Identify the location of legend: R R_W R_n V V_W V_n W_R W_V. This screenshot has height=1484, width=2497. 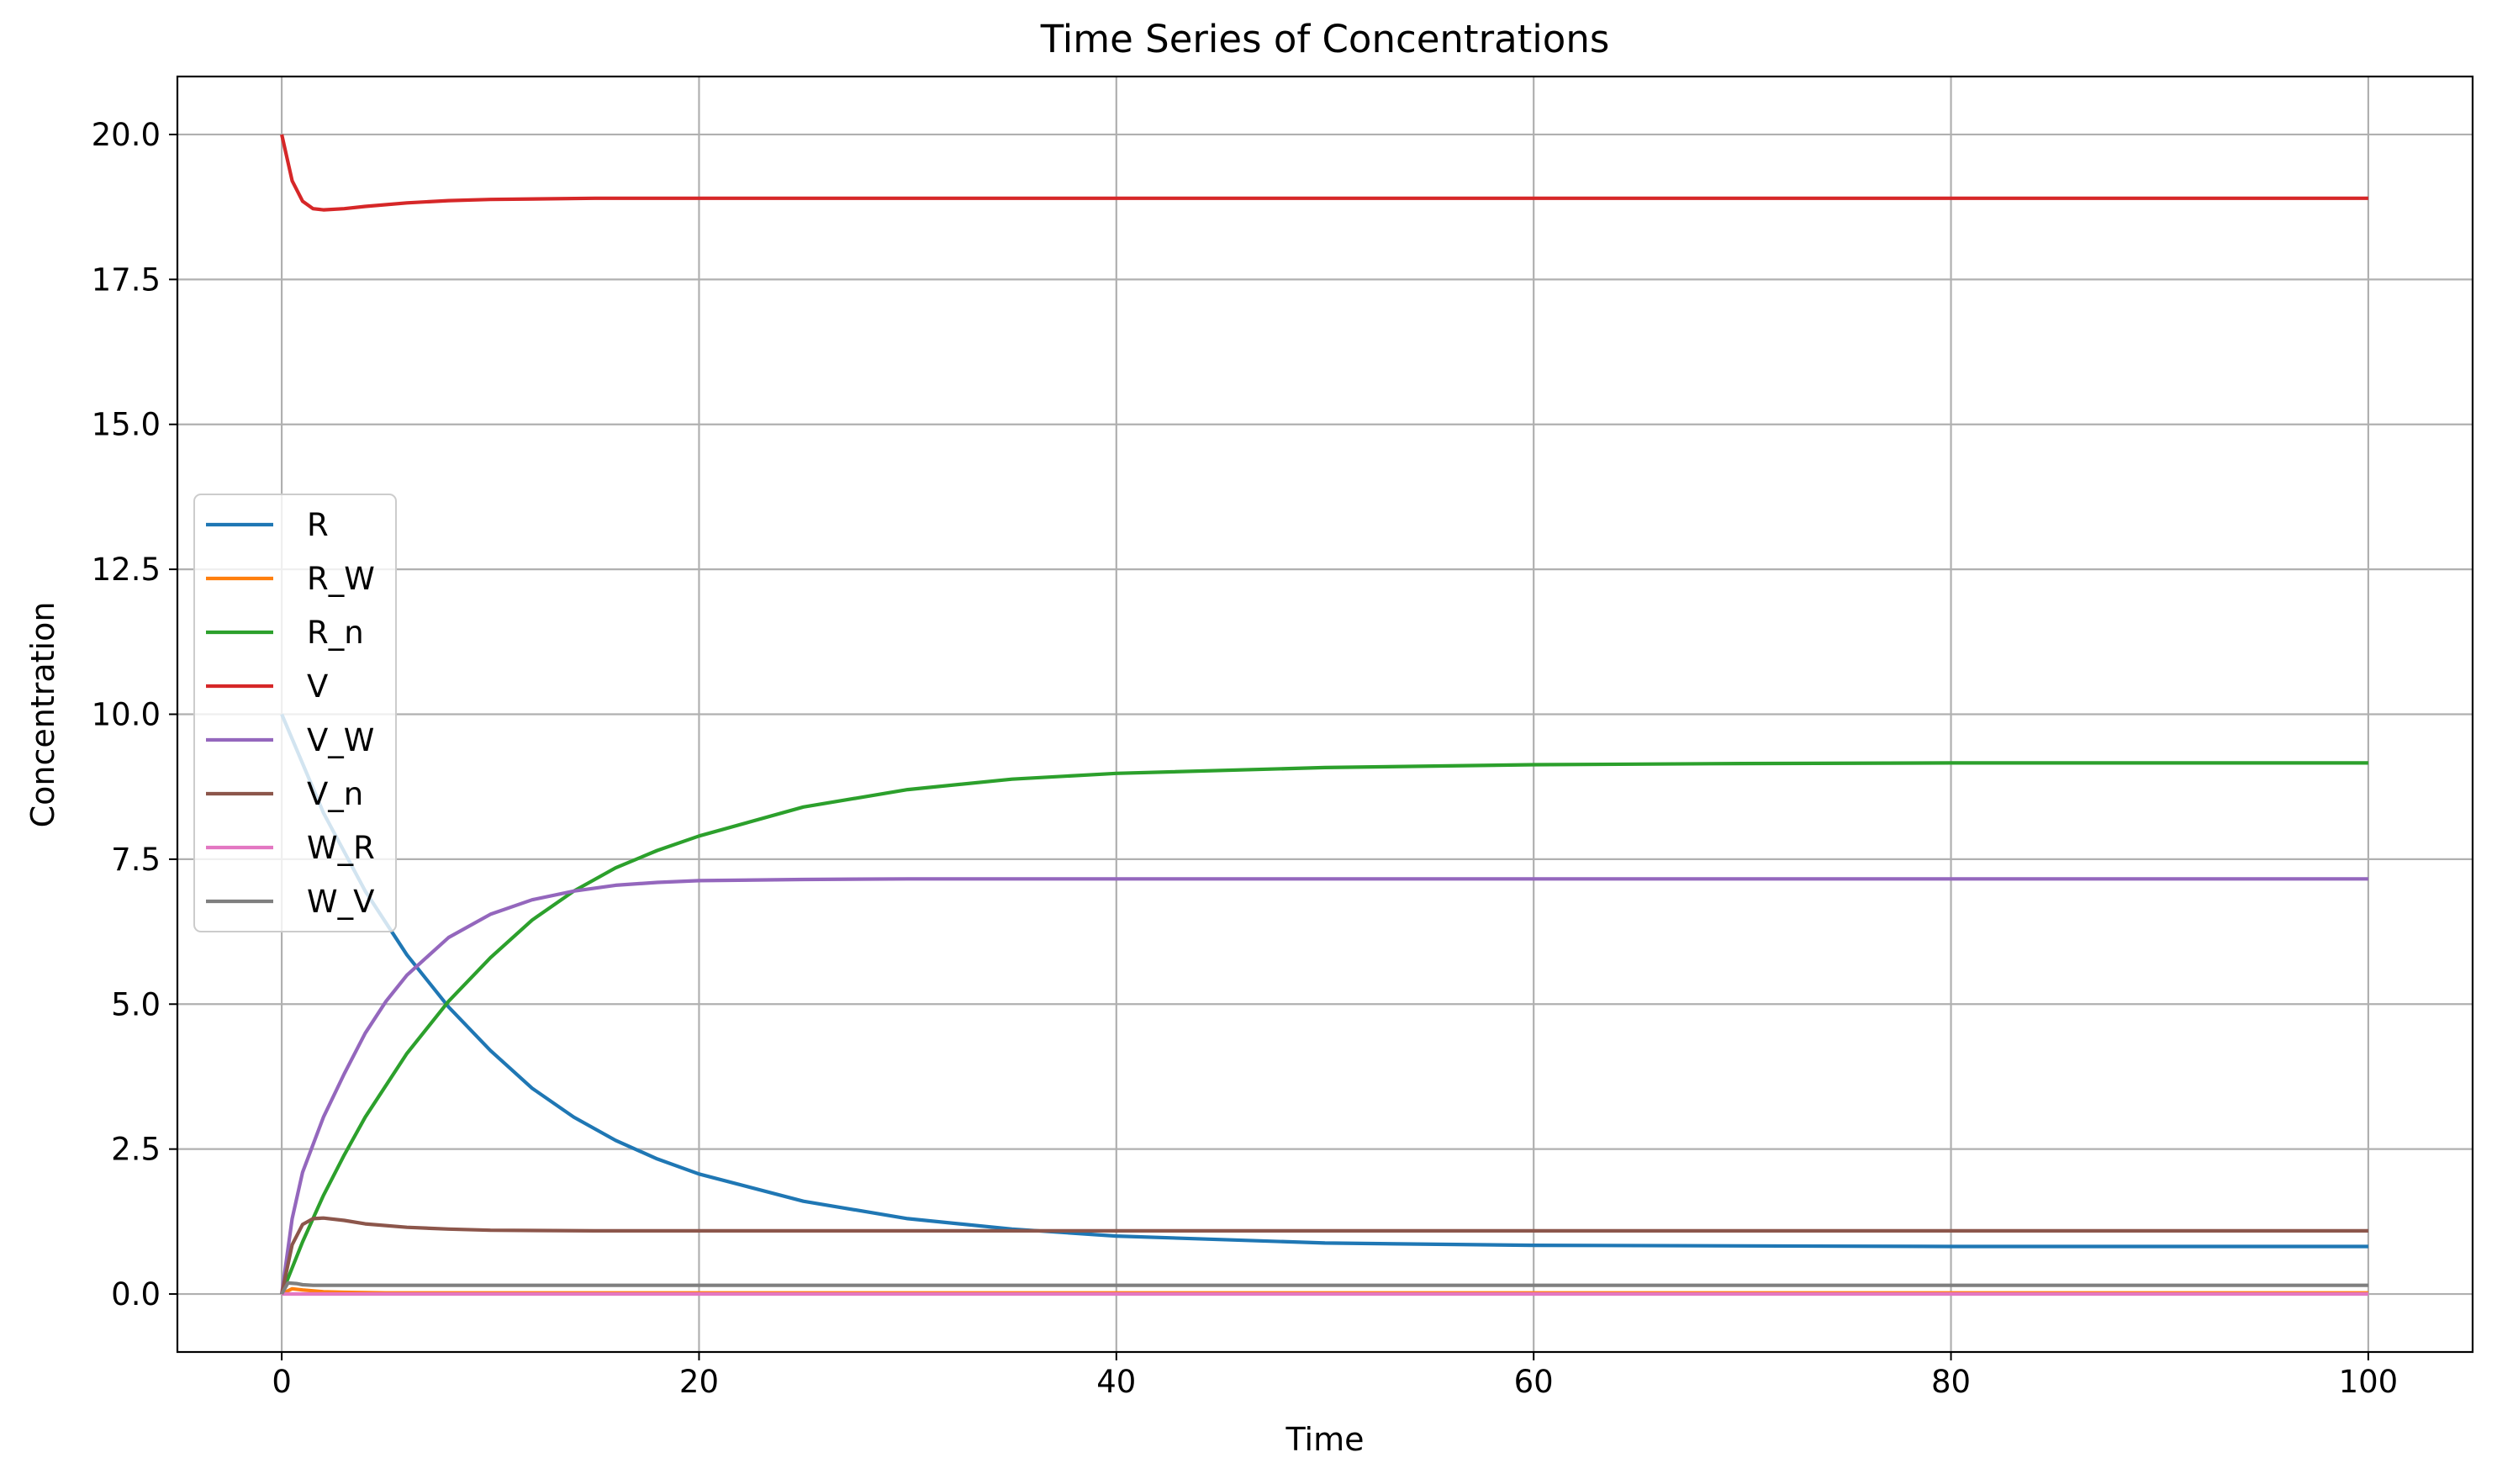
(295, 713).